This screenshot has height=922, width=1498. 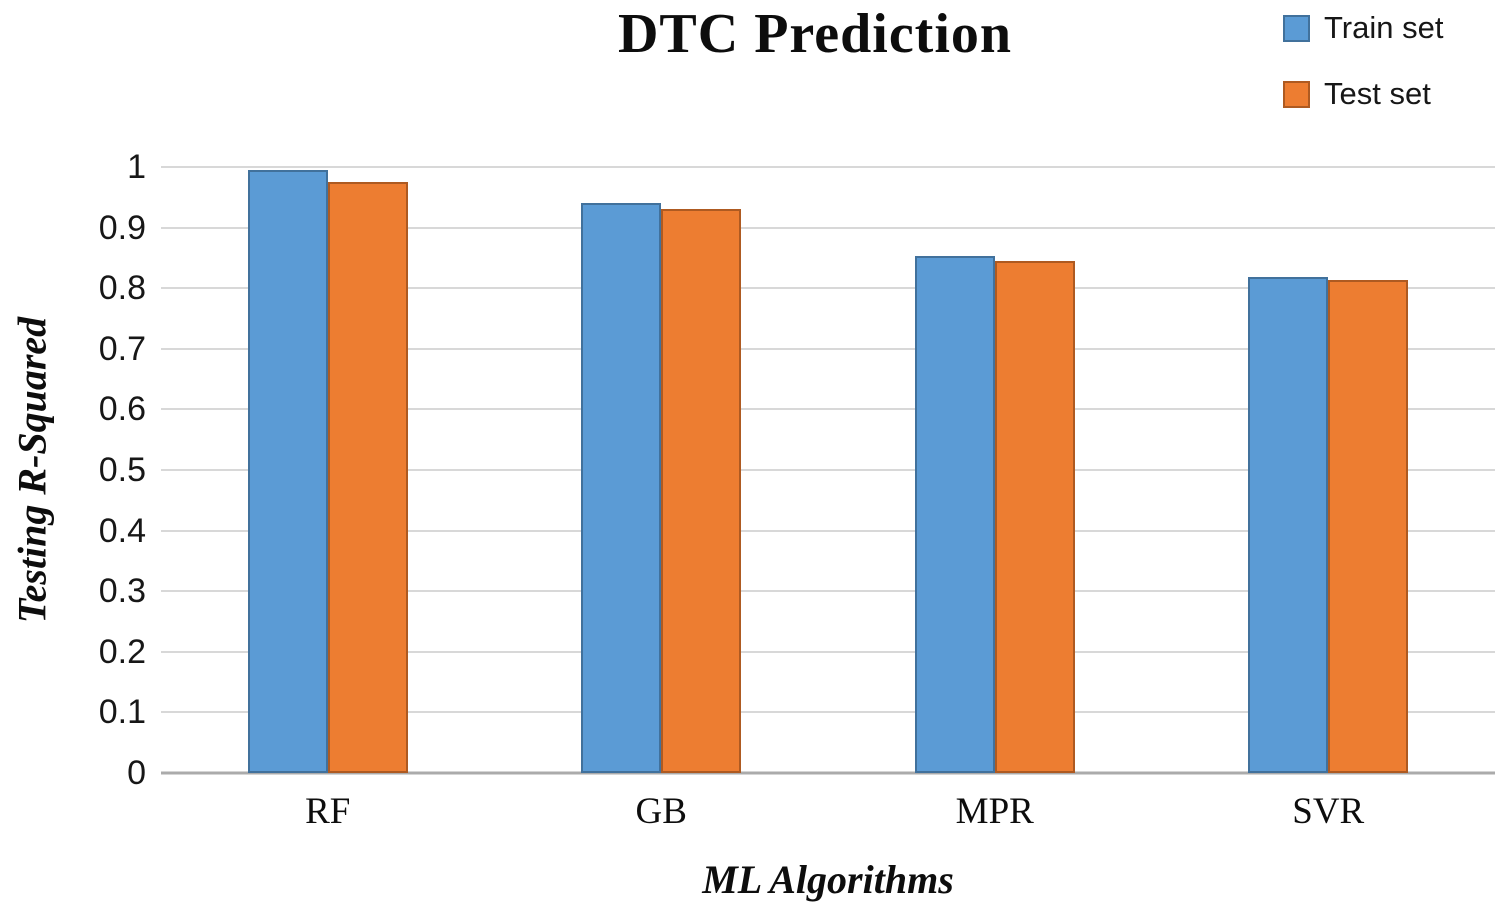 What do you see at coordinates (328, 811) in the screenshot?
I see `x-category-label-rf: RF` at bounding box center [328, 811].